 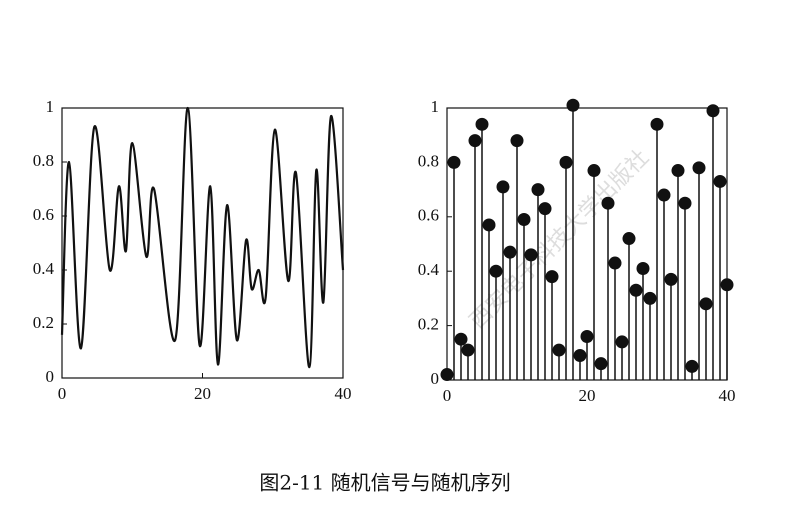 I want to click on caption: 图2-11 随机信号与随机序列, so click(x=384, y=483).